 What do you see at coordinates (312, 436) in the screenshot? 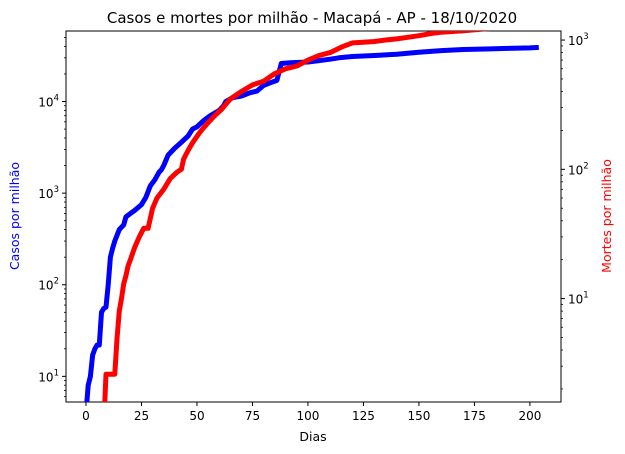
I see `x-axis-label: Dias` at bounding box center [312, 436].